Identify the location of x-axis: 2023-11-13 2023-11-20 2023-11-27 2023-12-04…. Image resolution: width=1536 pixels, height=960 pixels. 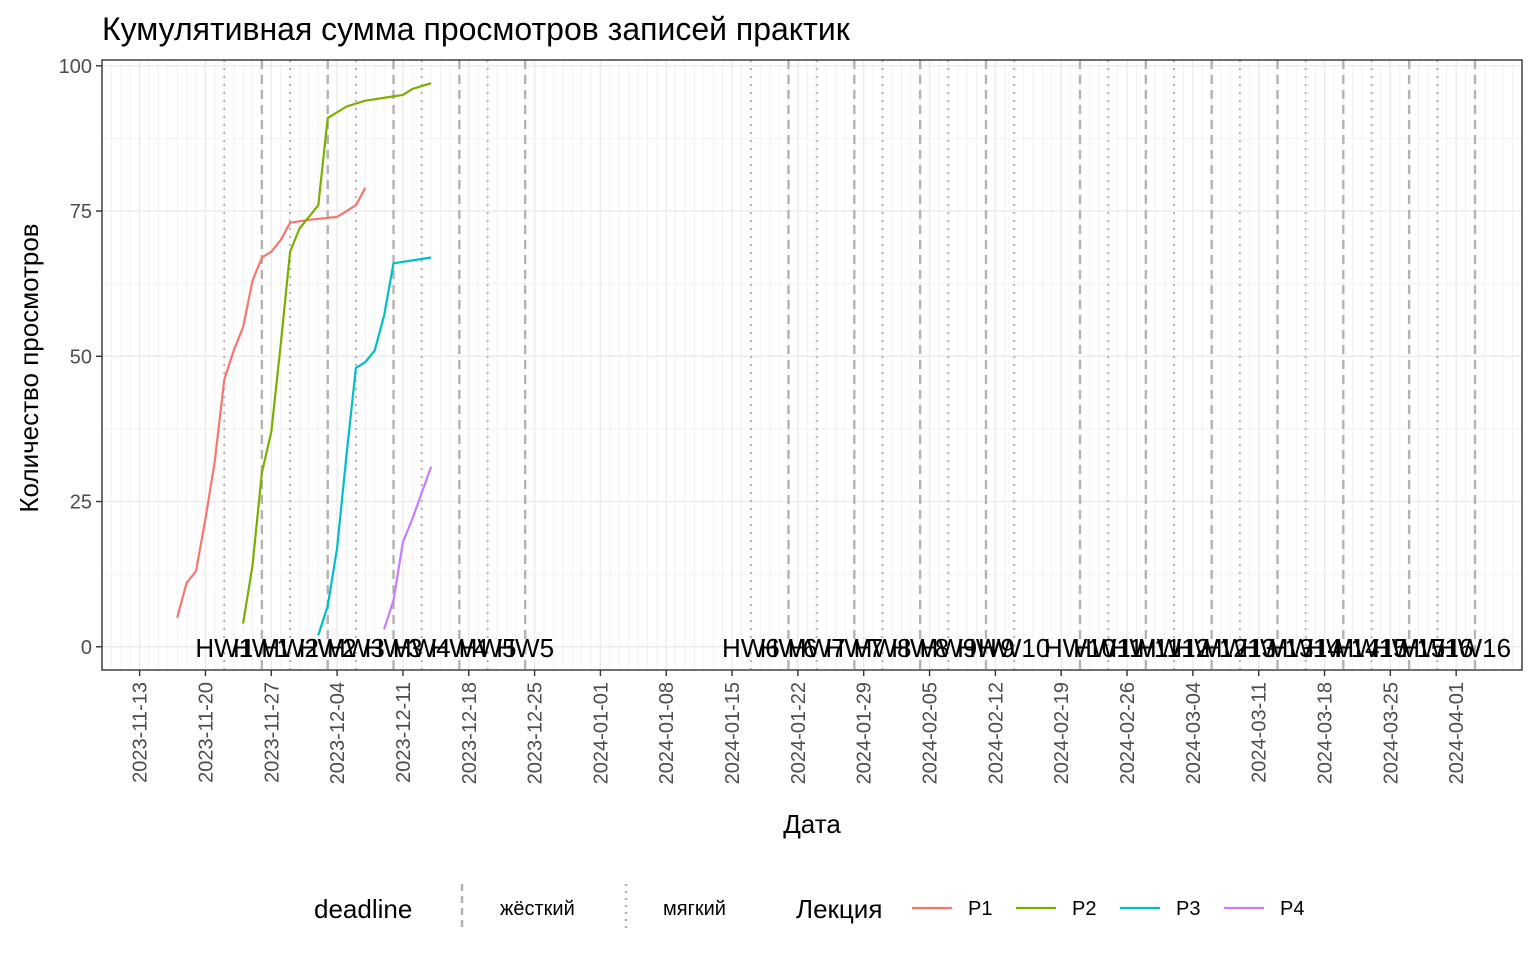
(799, 727).